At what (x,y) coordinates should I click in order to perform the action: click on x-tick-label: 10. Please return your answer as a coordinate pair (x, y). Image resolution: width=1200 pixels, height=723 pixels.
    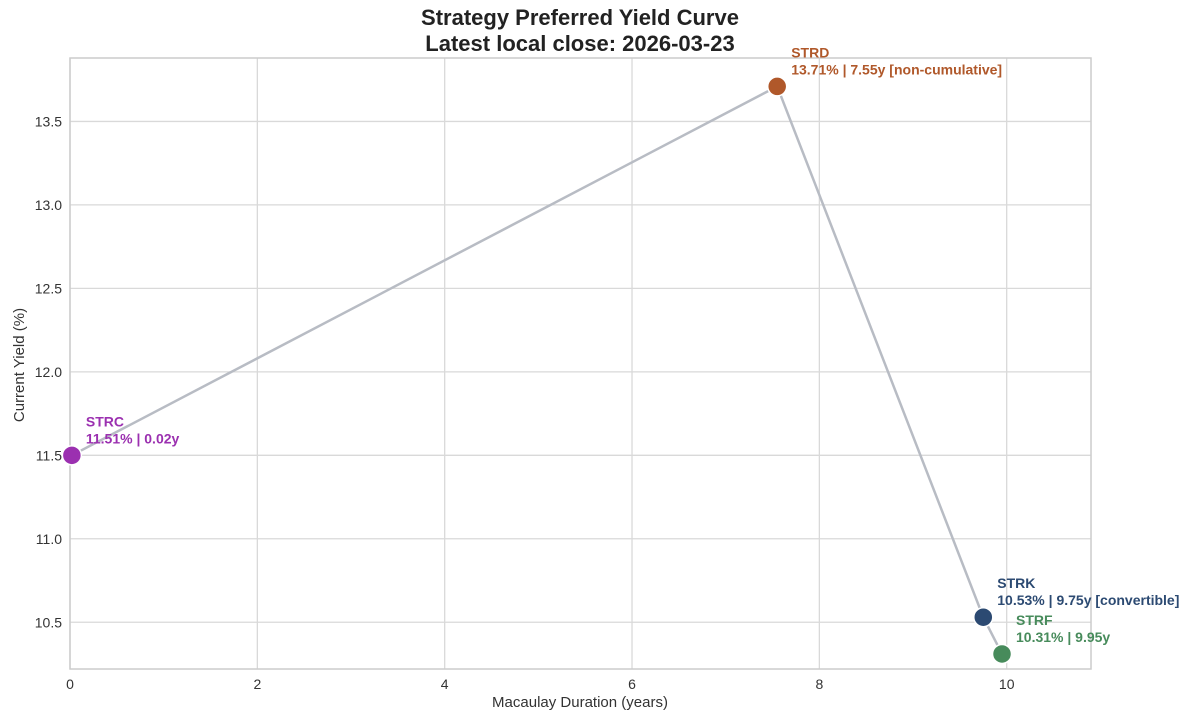
    Looking at the image, I should click on (1007, 684).